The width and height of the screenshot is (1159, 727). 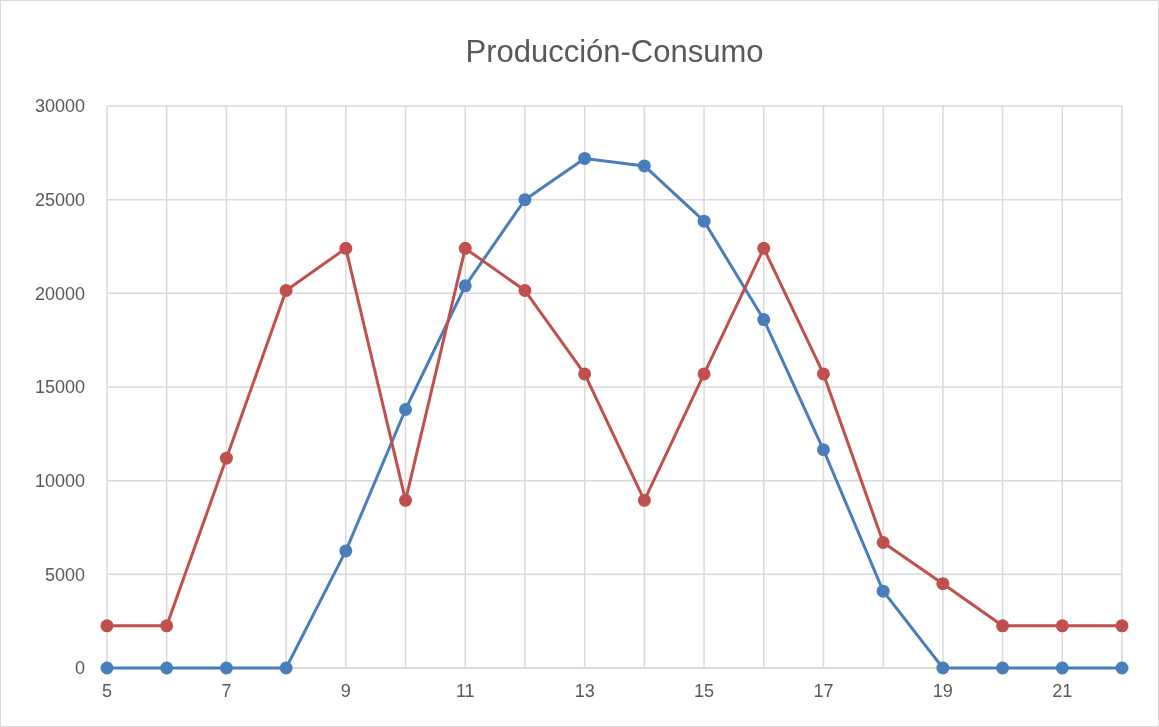 What do you see at coordinates (64, 574) in the screenshot?
I see `y-tick-label: 5000` at bounding box center [64, 574].